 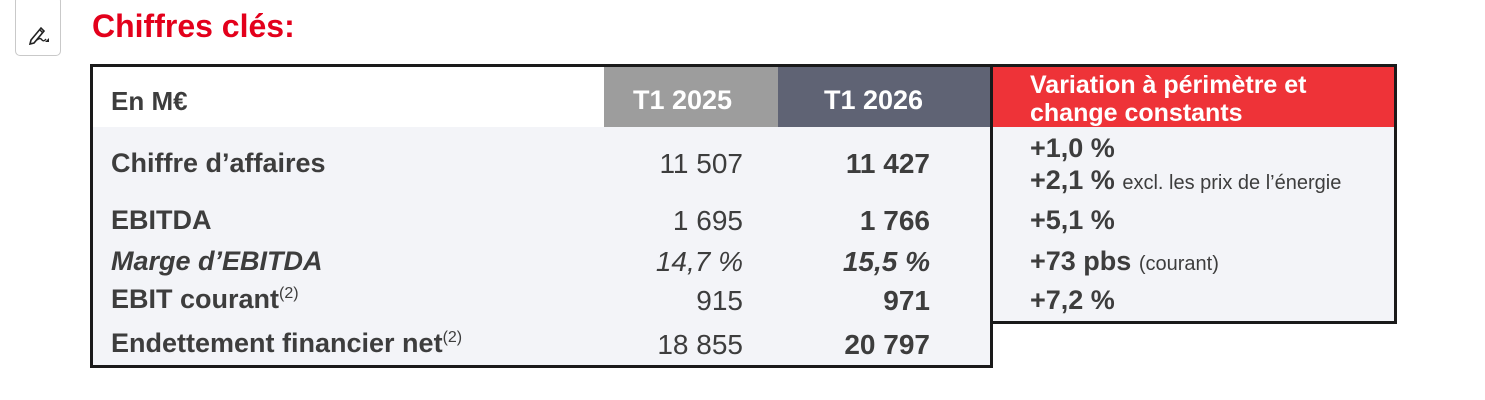 I want to click on row-label: Endettement financier net(2), so click(x=287, y=343).